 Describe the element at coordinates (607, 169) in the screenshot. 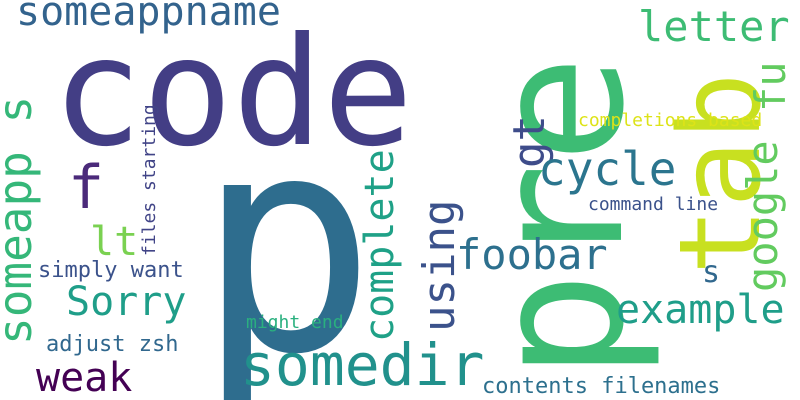

I see `word-cycle: cycle` at that location.